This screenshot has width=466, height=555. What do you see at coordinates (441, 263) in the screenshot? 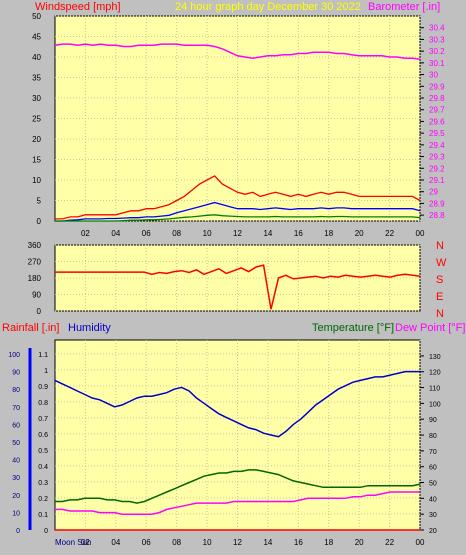
I see `compass-label: W` at bounding box center [441, 263].